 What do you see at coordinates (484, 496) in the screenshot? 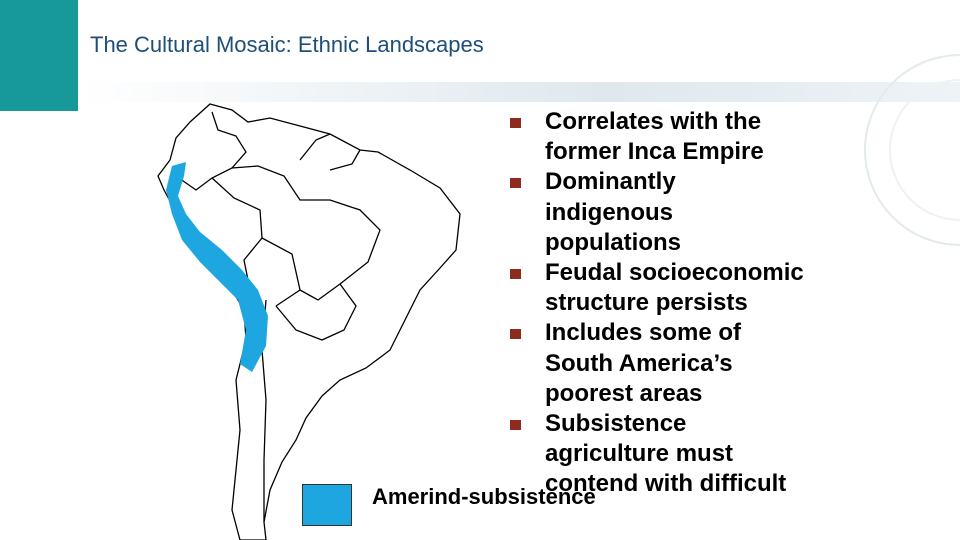
I see `legend-label: Amerind-subsistence` at bounding box center [484, 496].